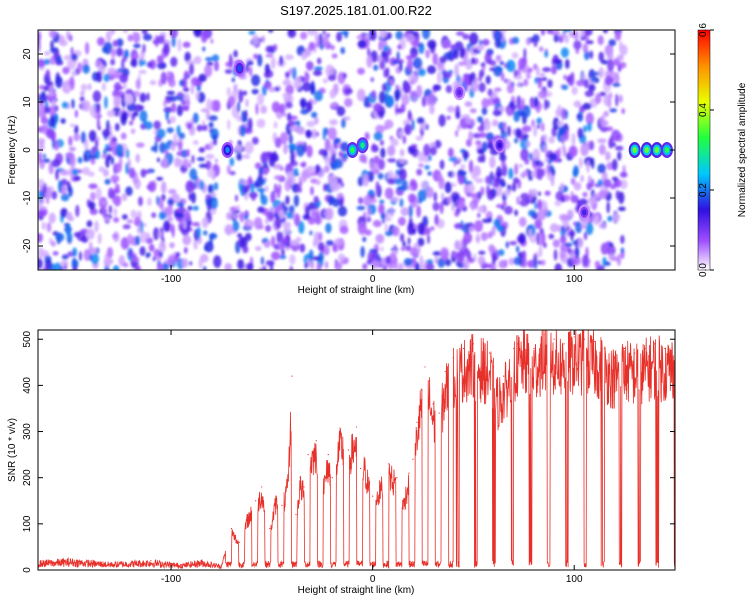 The image size is (750, 600). Describe the element at coordinates (706, 150) in the screenshot. I see `colorbar-ticks: 0.0 0.2 0.4 0.6` at that location.